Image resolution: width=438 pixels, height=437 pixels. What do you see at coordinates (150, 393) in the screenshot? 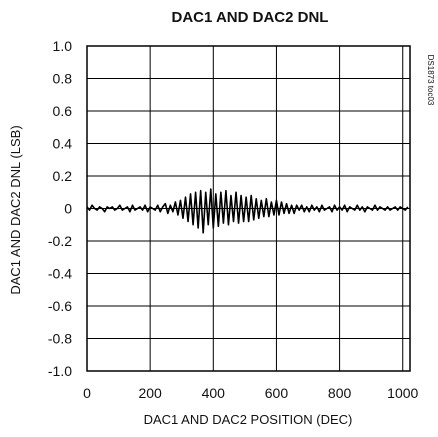
I see `x-tick-label: 200` at bounding box center [150, 393].